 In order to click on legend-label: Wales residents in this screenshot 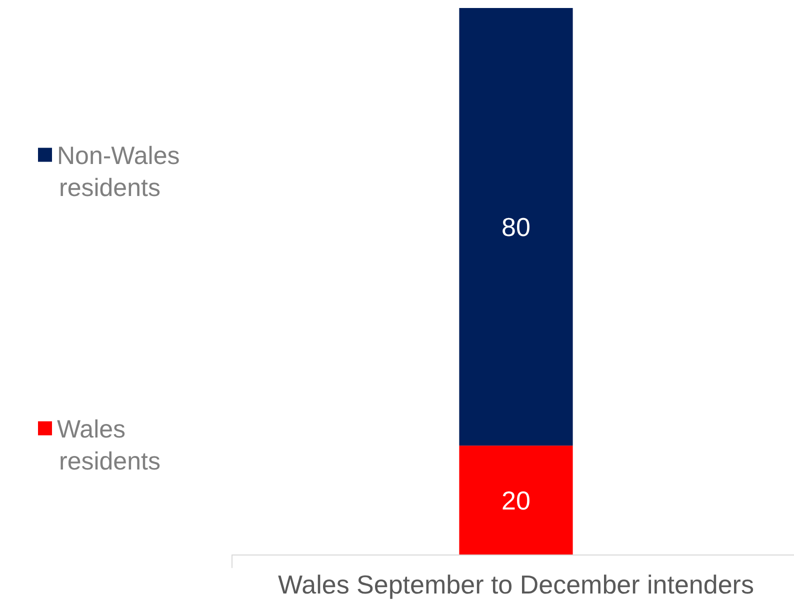, I will do `click(108, 445)`.